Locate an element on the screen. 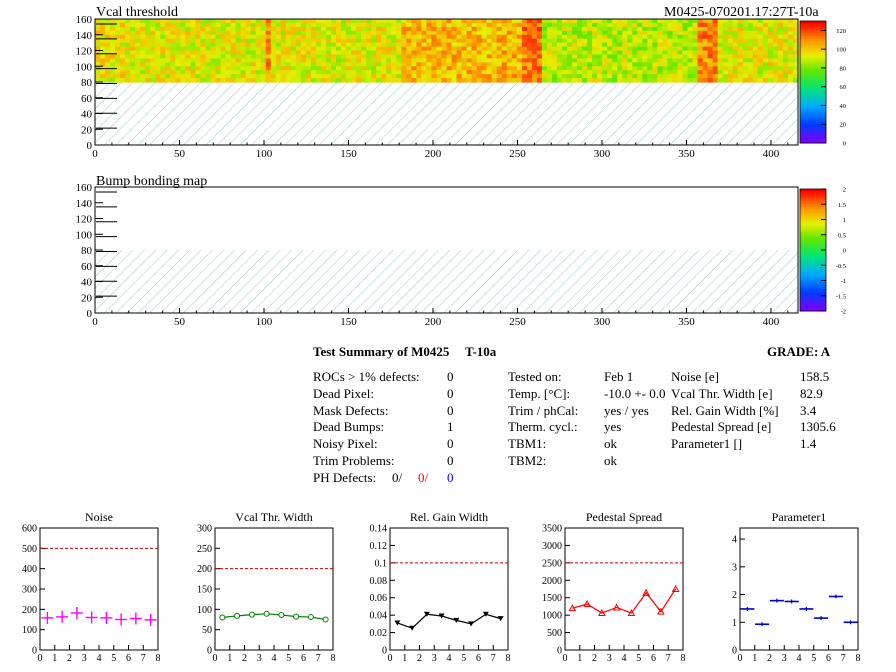  y-tick-label: 0.1 is located at coordinates (381, 563).